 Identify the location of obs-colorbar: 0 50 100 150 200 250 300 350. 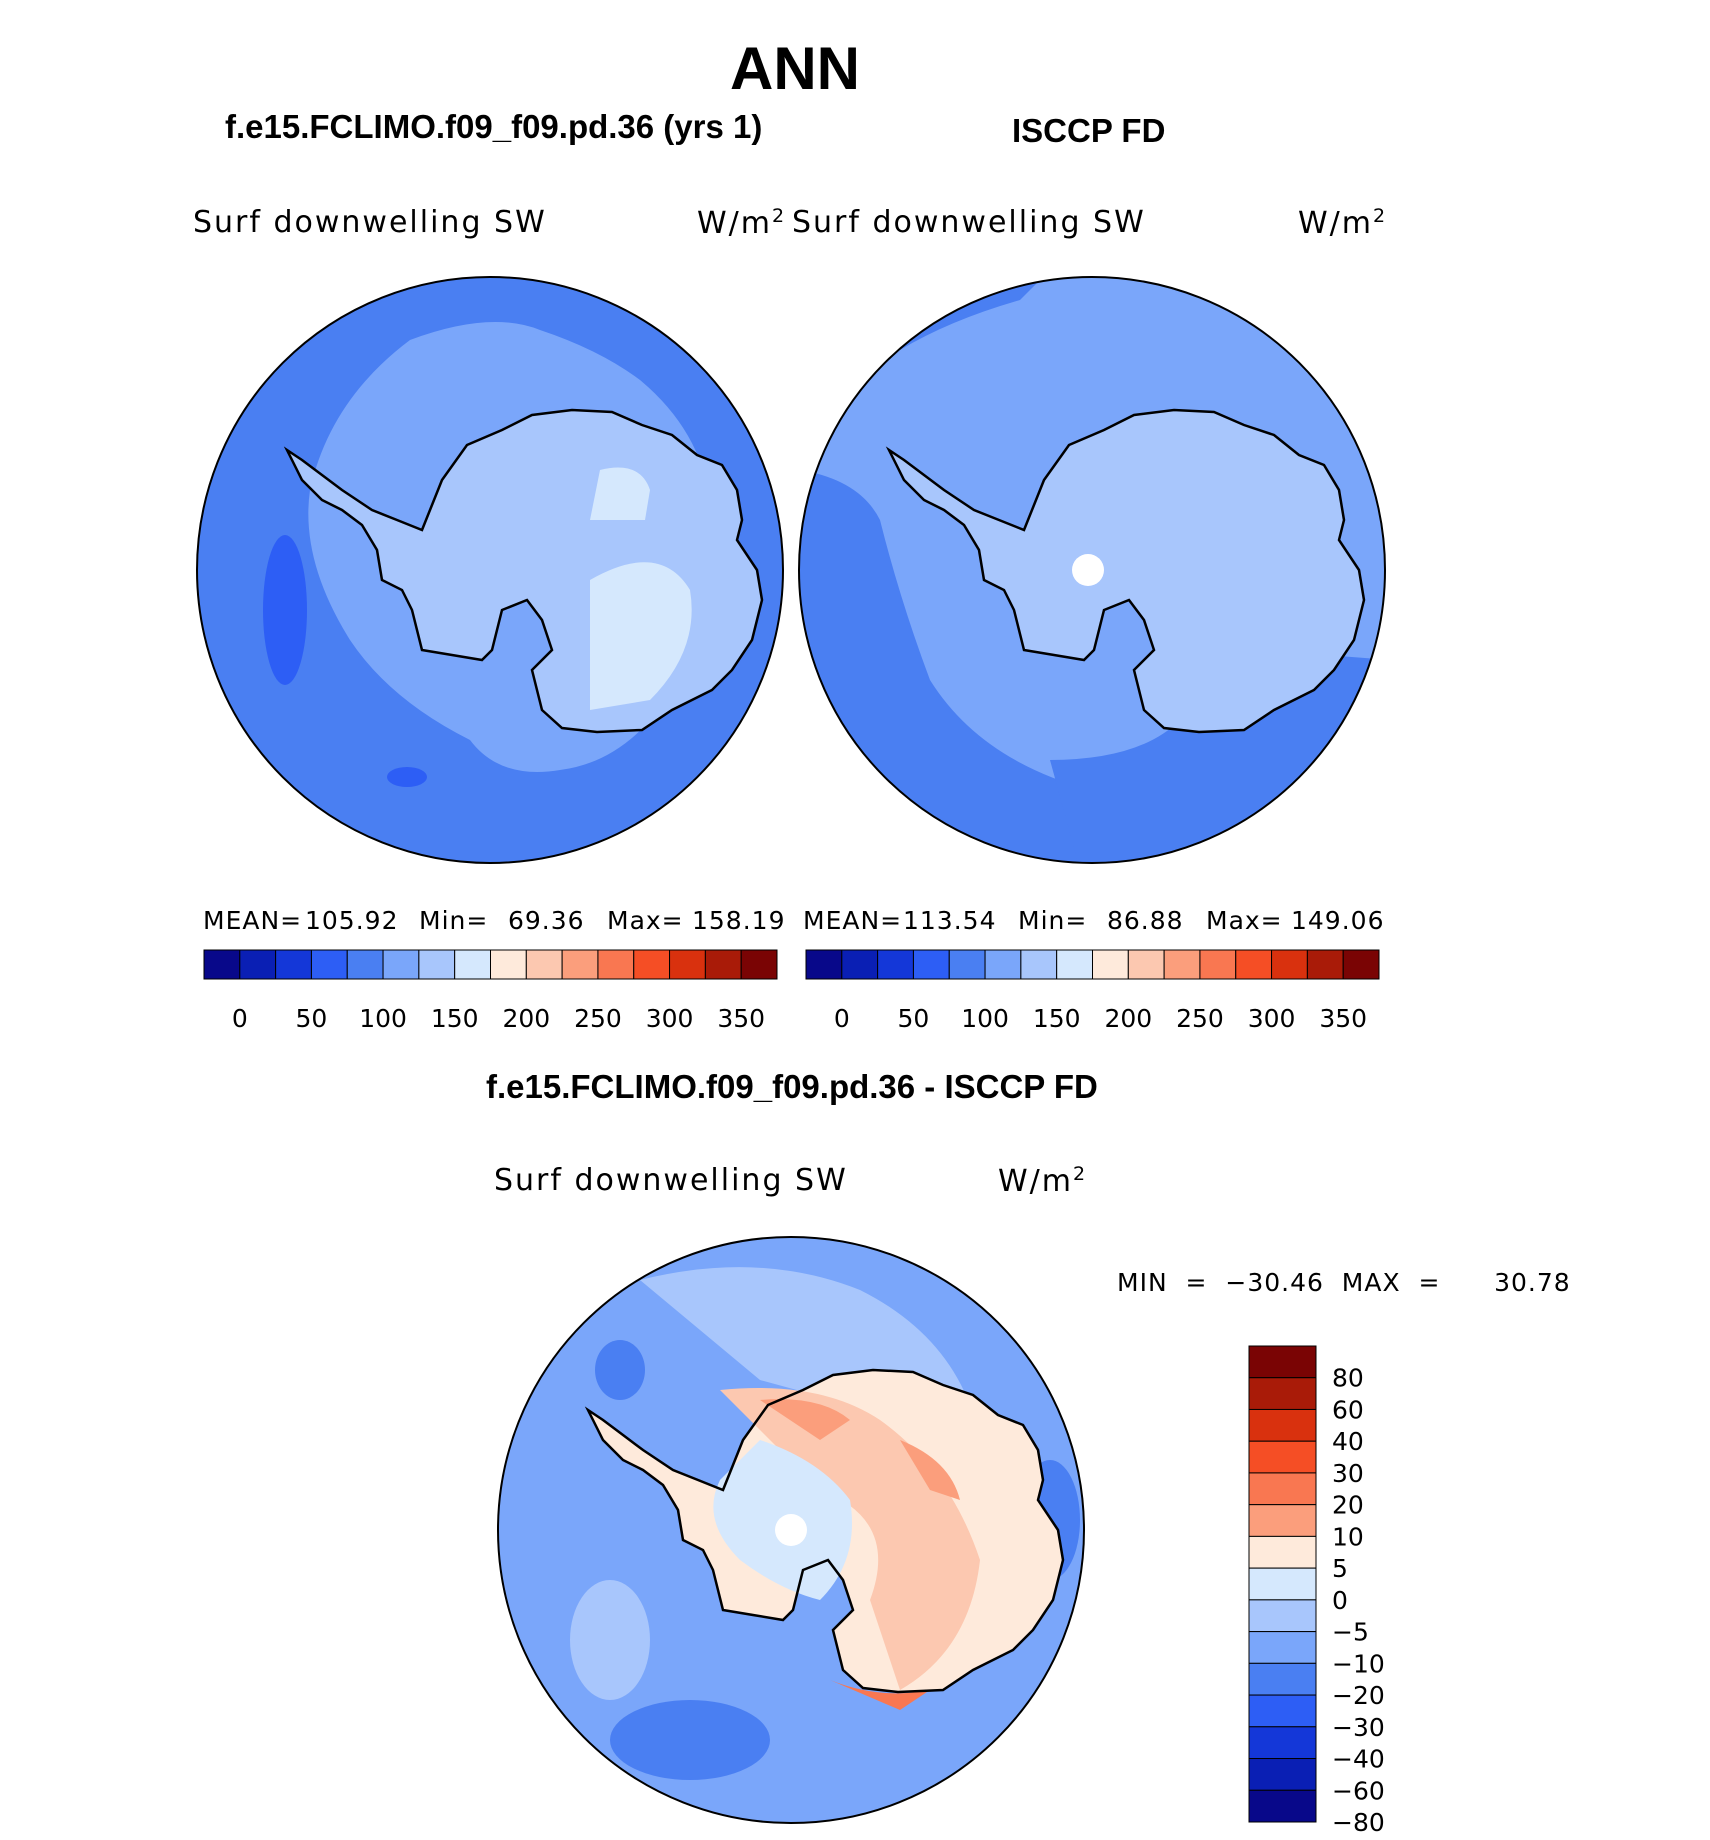
(1092, 991).